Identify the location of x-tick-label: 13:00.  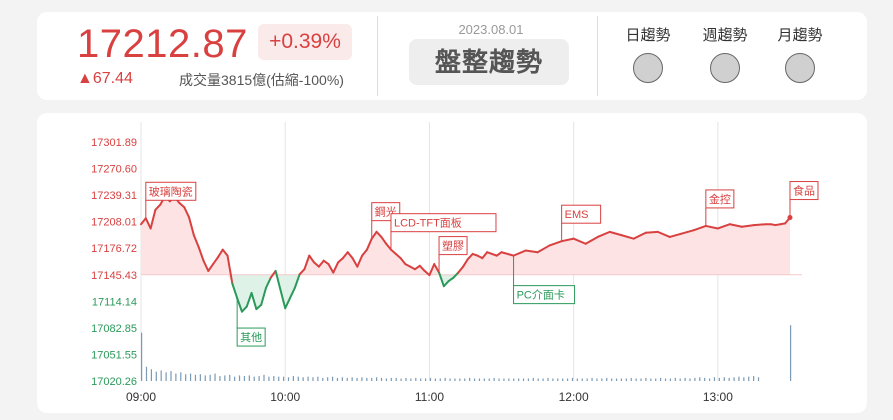
(718, 397).